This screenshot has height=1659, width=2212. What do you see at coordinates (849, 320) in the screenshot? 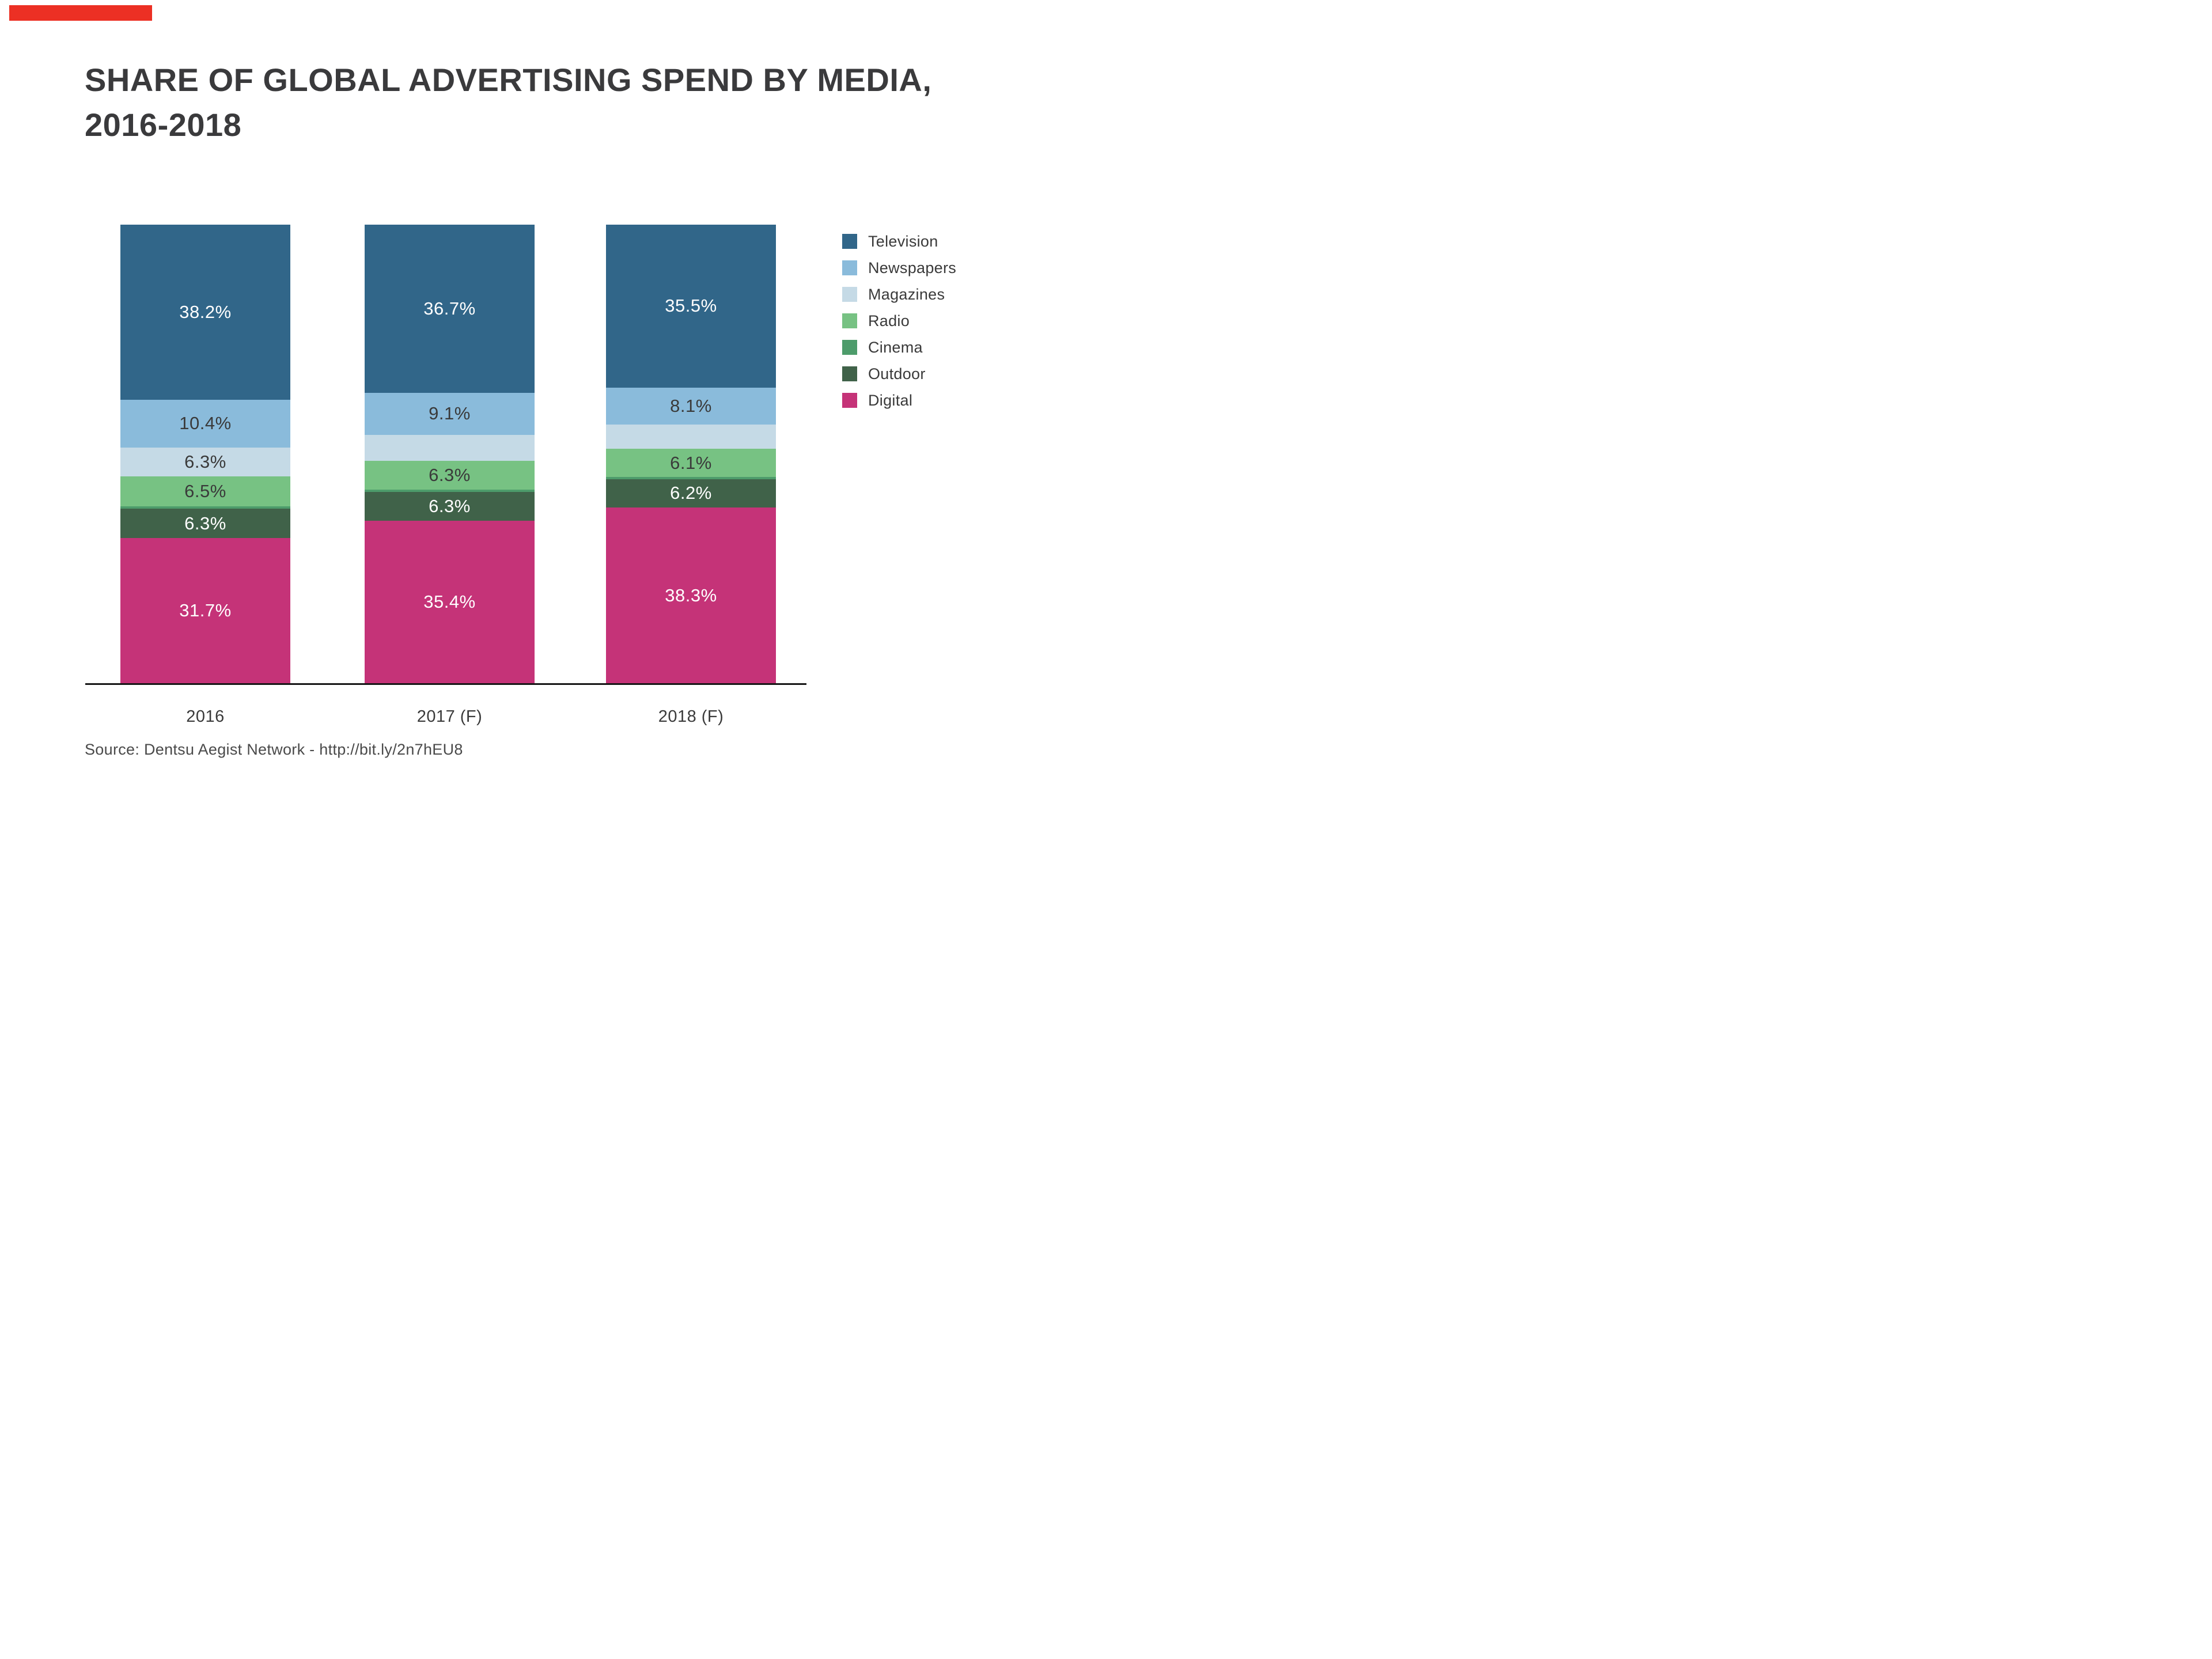
I see `legend-swatch-radio` at bounding box center [849, 320].